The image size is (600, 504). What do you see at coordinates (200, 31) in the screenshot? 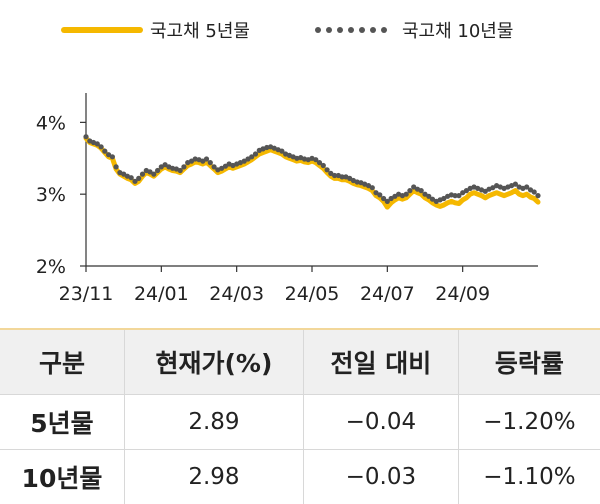
I see `legend-label-5y: 국고채 5년물` at bounding box center [200, 31].